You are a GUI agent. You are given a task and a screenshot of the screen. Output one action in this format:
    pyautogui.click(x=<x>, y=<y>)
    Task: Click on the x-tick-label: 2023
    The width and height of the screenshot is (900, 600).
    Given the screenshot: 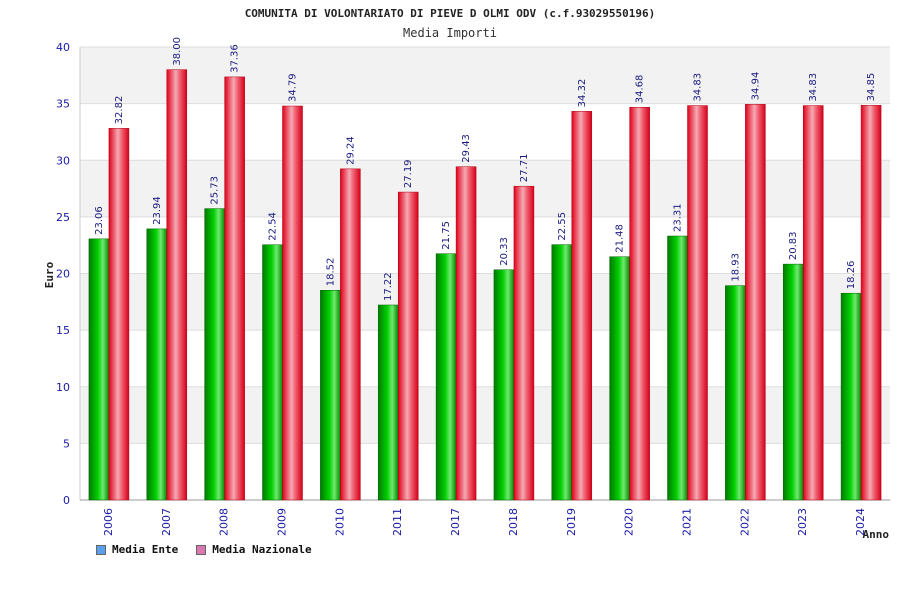 What is the action you would take?
    pyautogui.click(x=802, y=522)
    